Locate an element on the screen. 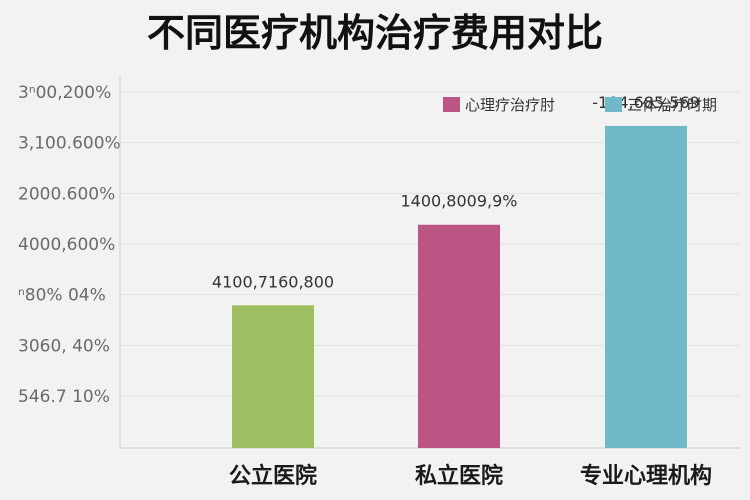 Image resolution: width=750 pixels, height=500 pixels. category-label: 专业心理机构 is located at coordinates (646, 476).